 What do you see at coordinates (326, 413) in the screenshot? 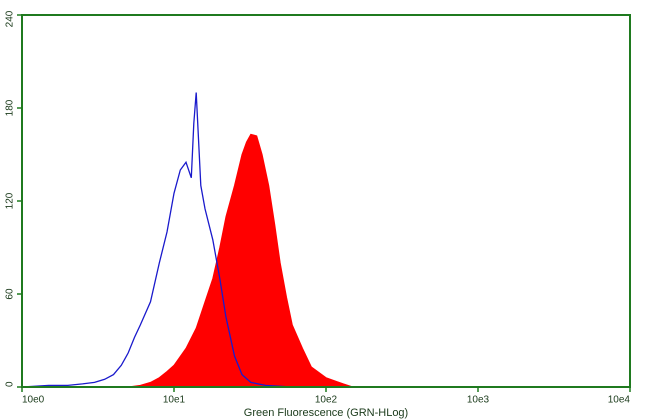
I see `x-axis-label: Green Fluorescence (GRN-HLog)` at bounding box center [326, 413].